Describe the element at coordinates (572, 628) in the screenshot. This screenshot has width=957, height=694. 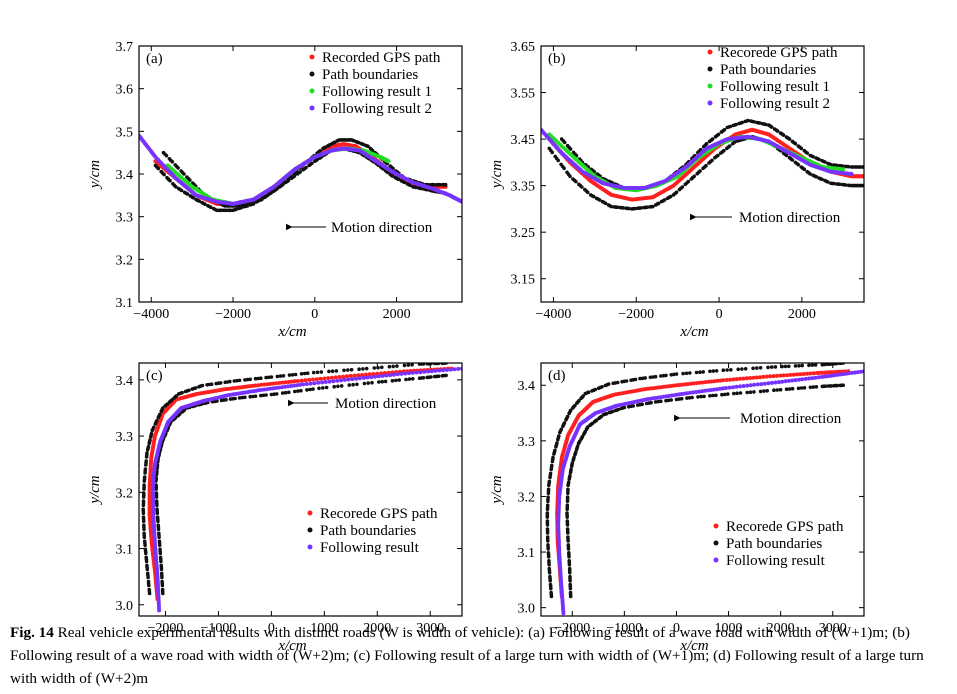
I see `x-tick-label: −2000` at that location.